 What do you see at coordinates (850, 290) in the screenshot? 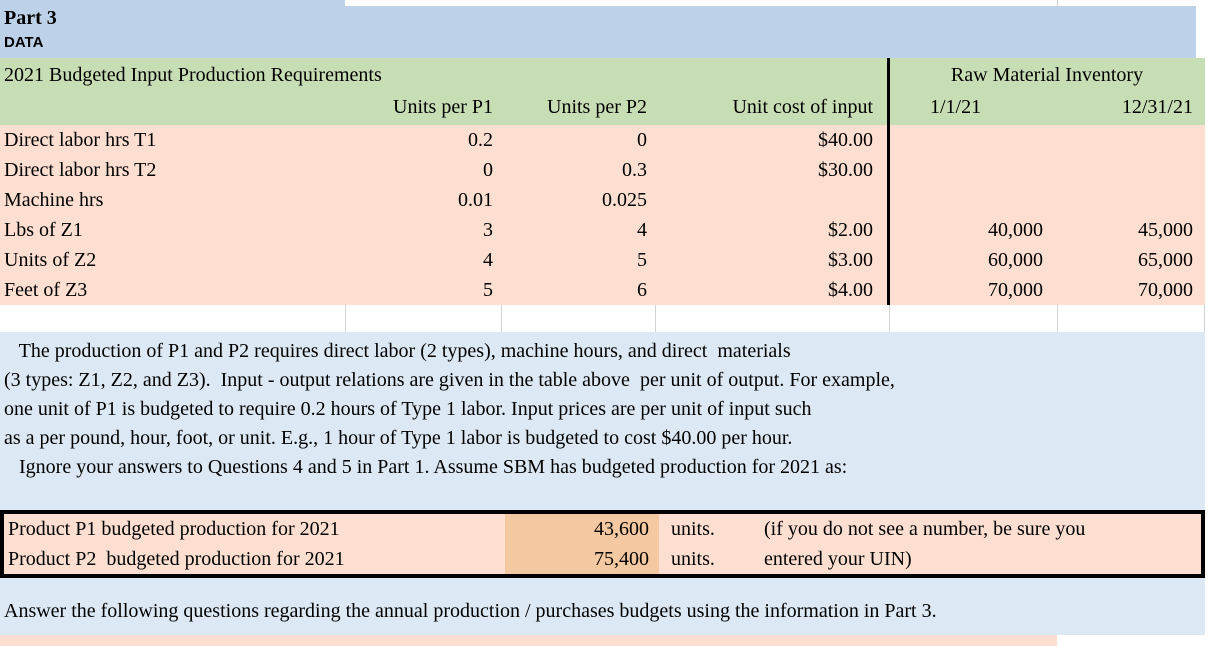
I see `unit-cost-cell: $4.00` at bounding box center [850, 290].